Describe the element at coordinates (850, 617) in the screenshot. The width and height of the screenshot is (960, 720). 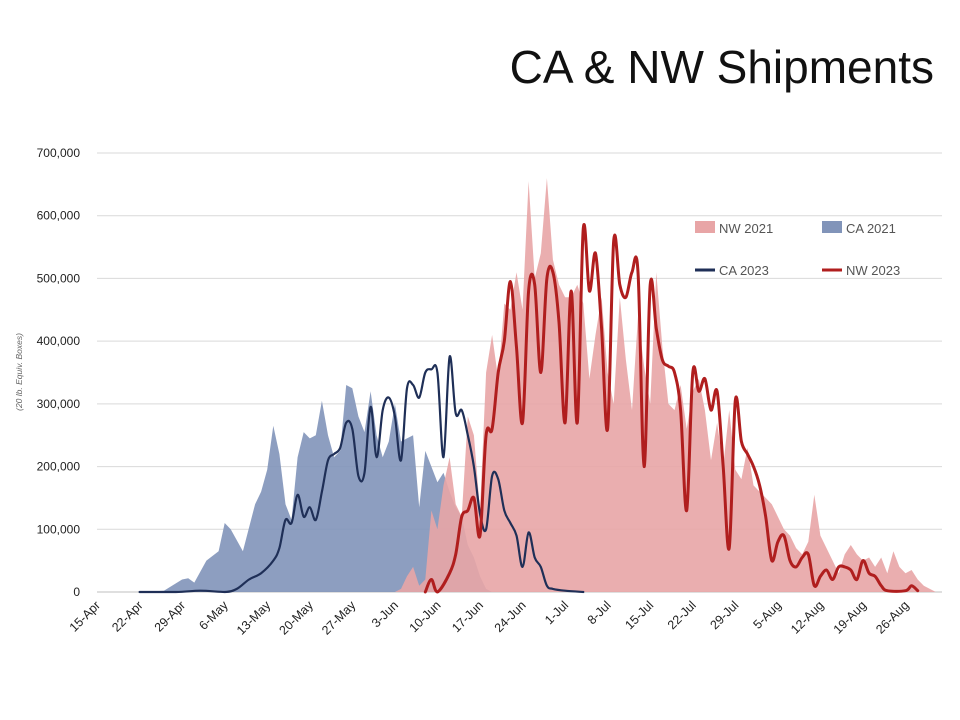
I see `x-tick-label: 19-Aug` at that location.